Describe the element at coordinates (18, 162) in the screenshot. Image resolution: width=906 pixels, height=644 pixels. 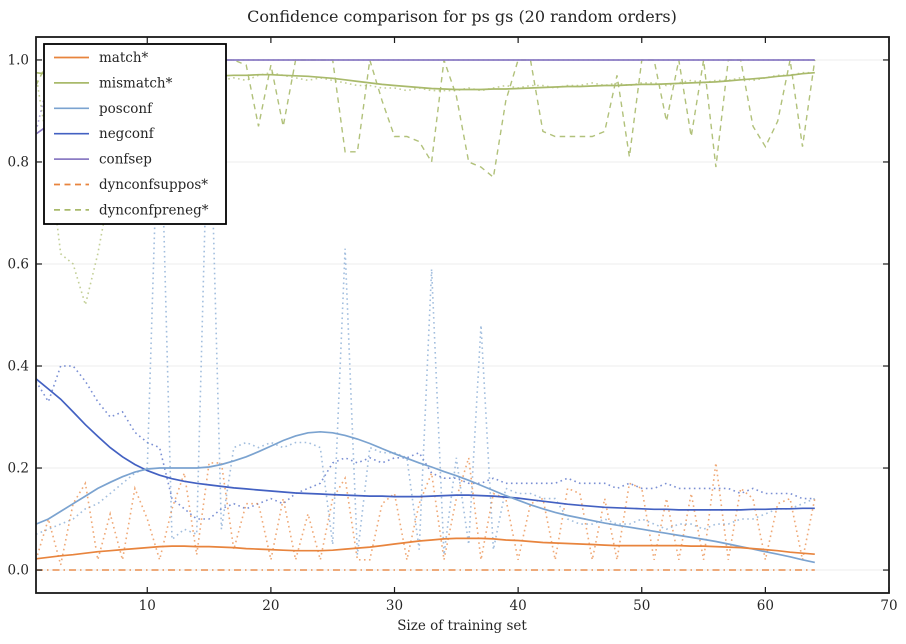
I see `y-tick-label: 0.8` at that location.